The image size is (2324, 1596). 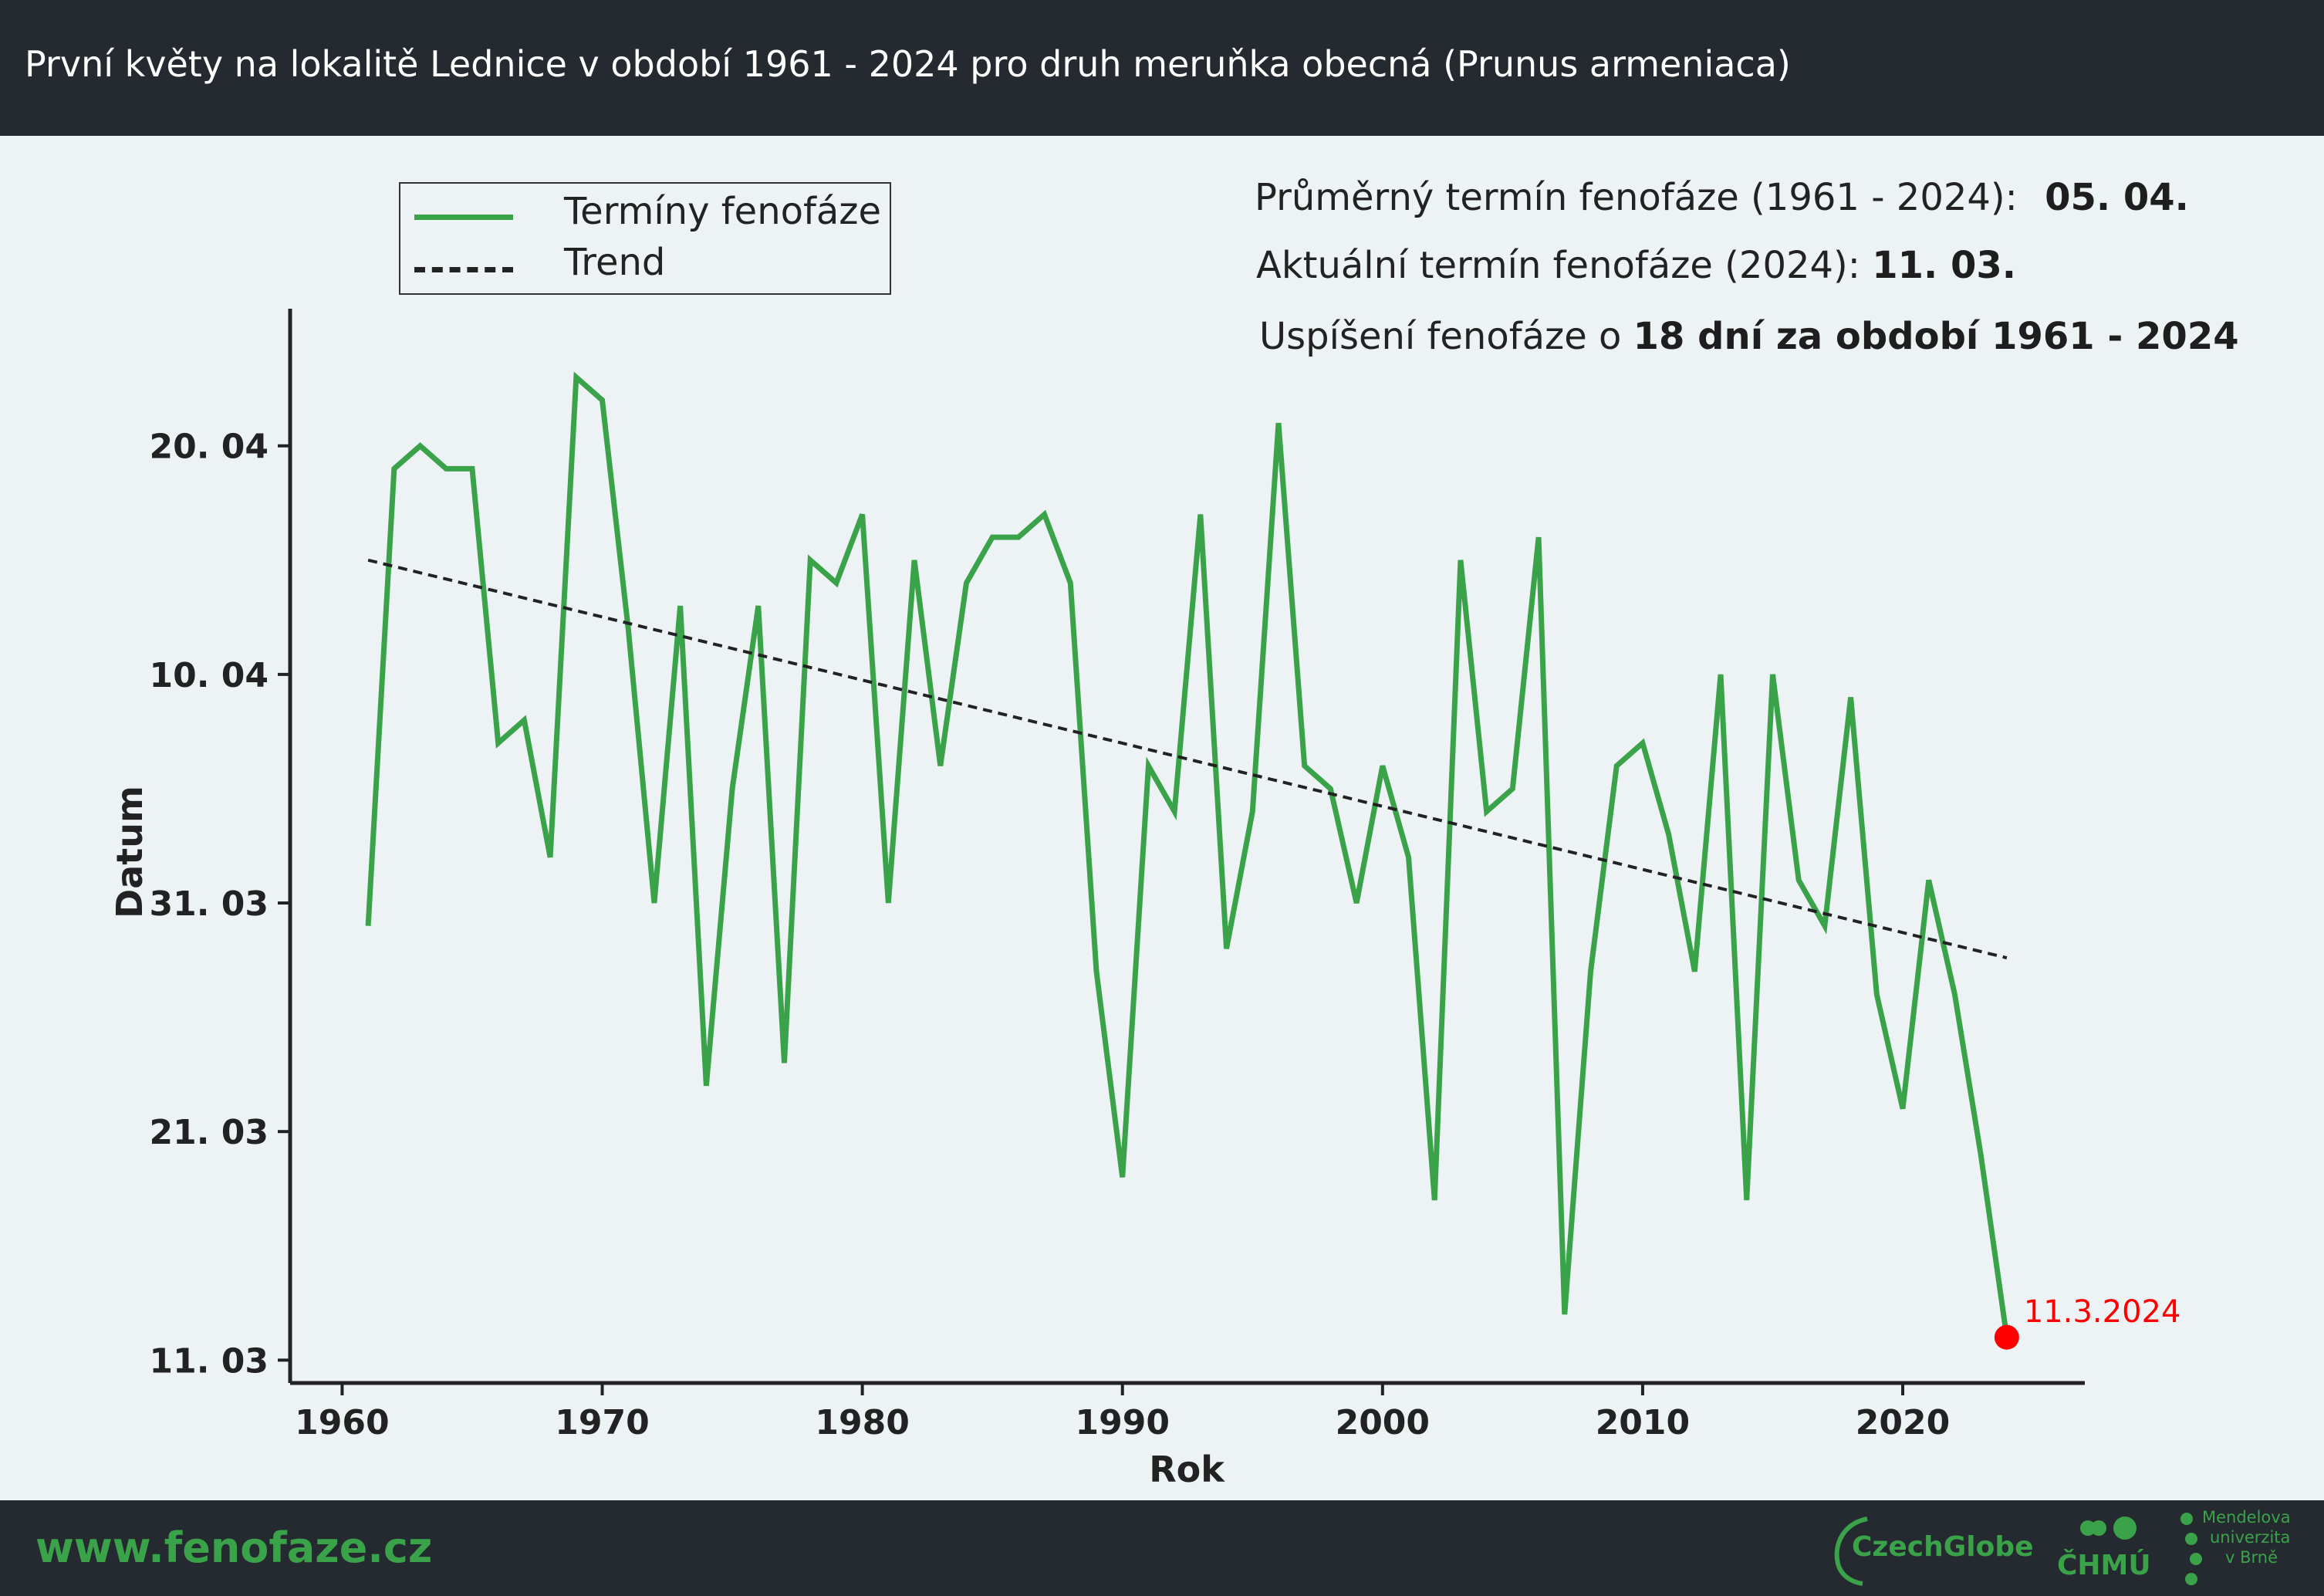 I want to click on highlight-point-2024, so click(x=2006, y=1337).